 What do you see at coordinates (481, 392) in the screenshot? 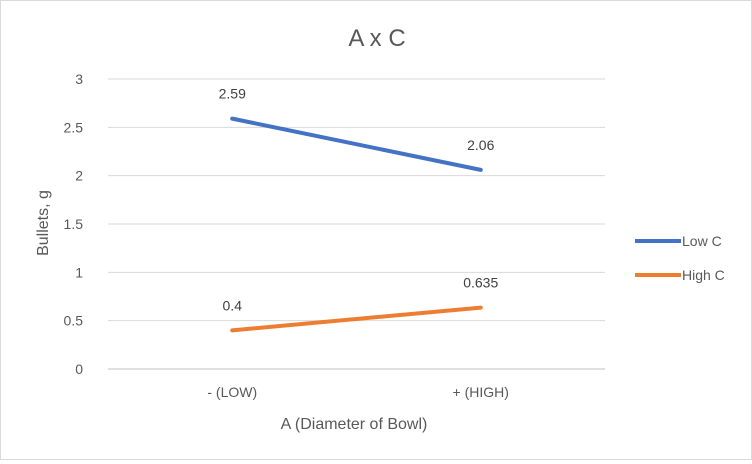
I see `x-tick-label: + (HIGH)` at bounding box center [481, 392].